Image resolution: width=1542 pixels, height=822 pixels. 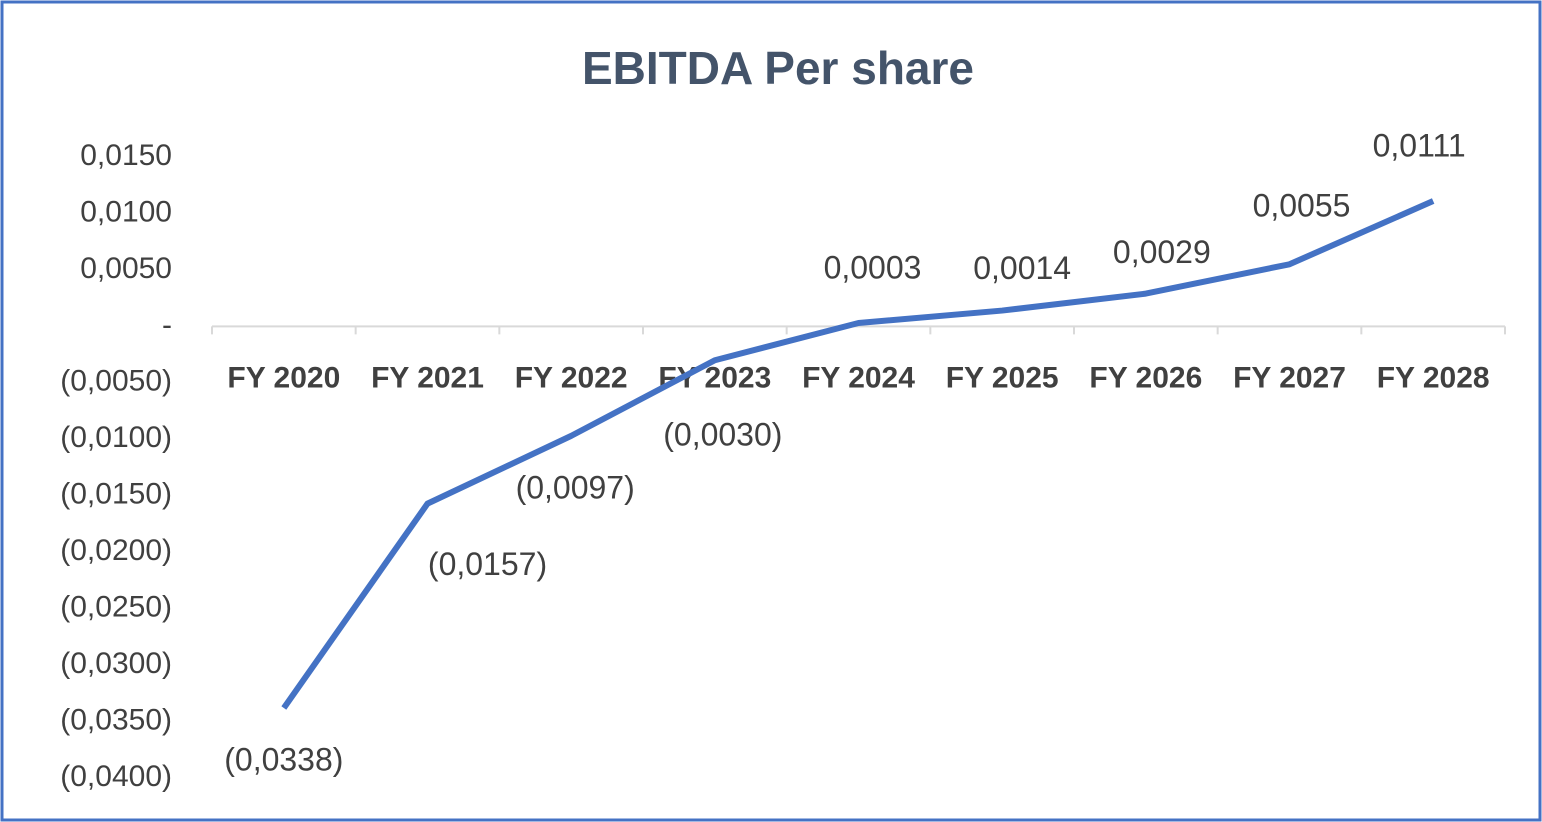 I want to click on y-tick-label: (0,0400), so click(x=116, y=776).